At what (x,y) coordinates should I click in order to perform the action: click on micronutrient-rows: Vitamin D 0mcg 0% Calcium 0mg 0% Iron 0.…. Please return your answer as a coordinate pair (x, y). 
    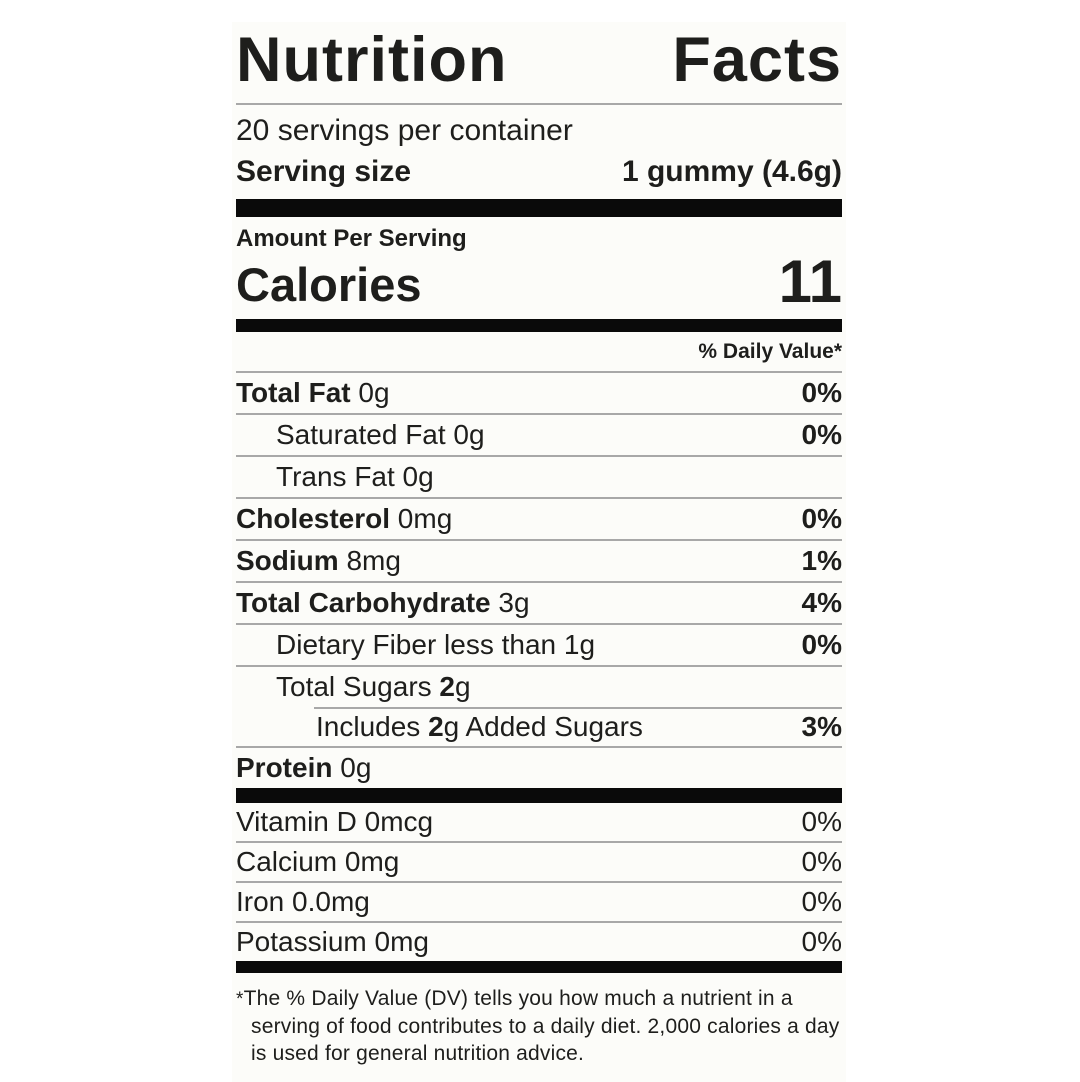
    Looking at the image, I should click on (539, 882).